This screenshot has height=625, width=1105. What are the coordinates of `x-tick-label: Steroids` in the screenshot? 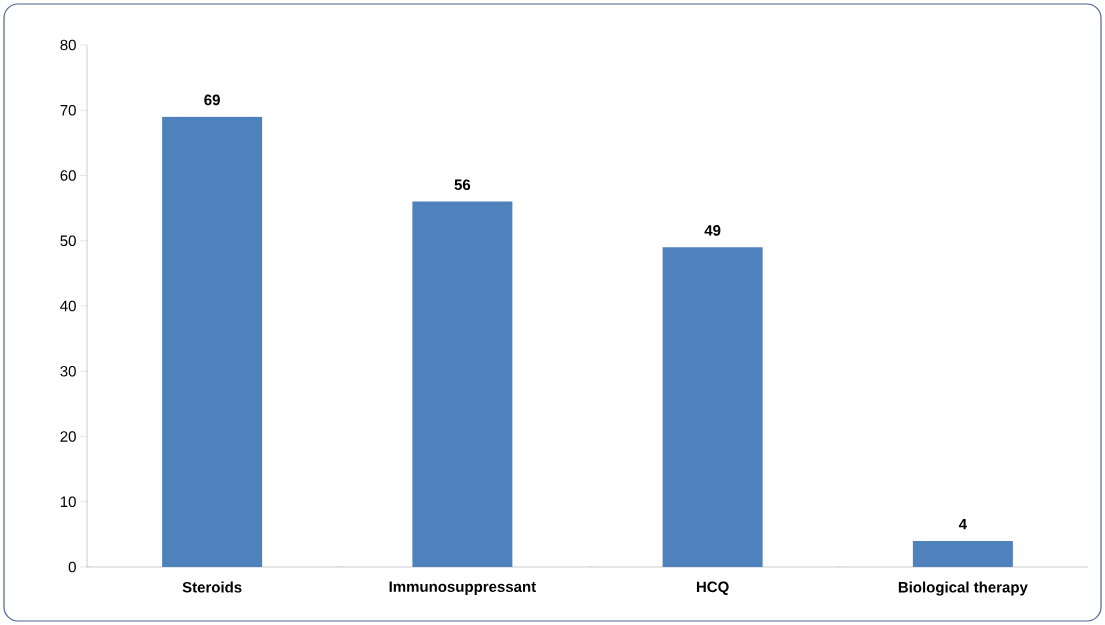 It's located at (212, 587).